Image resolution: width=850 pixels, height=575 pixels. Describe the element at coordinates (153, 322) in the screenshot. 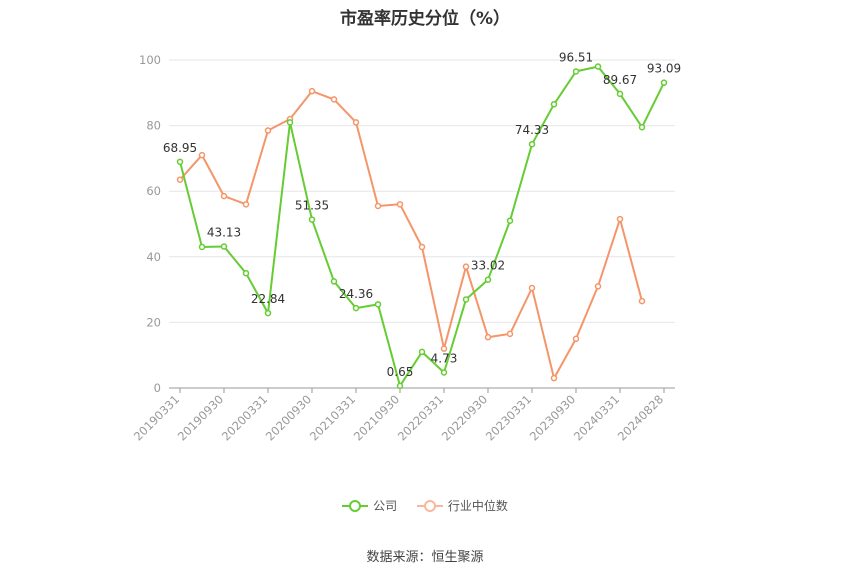

I see `y-tick-label: 20` at that location.